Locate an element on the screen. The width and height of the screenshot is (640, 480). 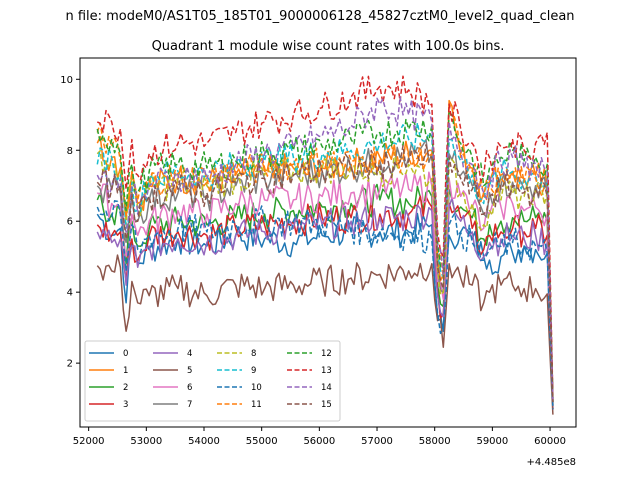
legend-label-14: 14 is located at coordinates (326, 388).